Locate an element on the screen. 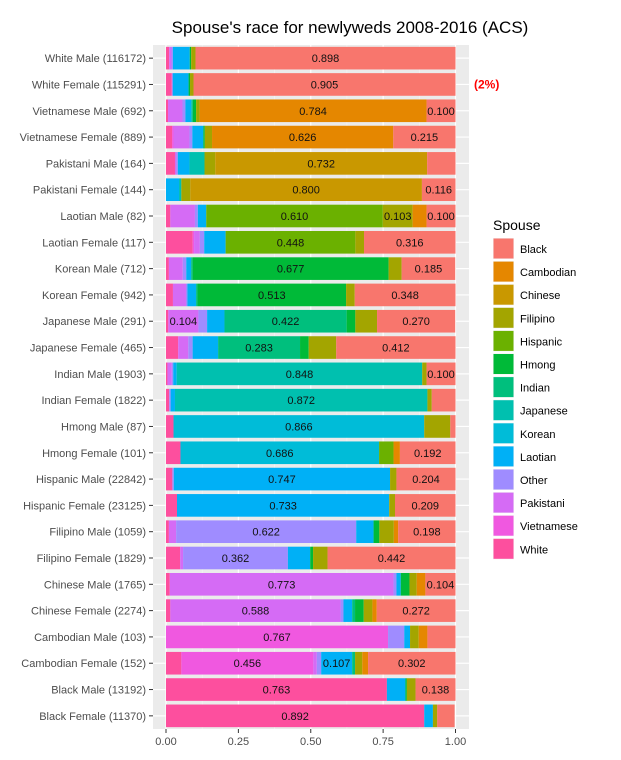 The image size is (621, 760). data-label: 0.138 is located at coordinates (436, 691).